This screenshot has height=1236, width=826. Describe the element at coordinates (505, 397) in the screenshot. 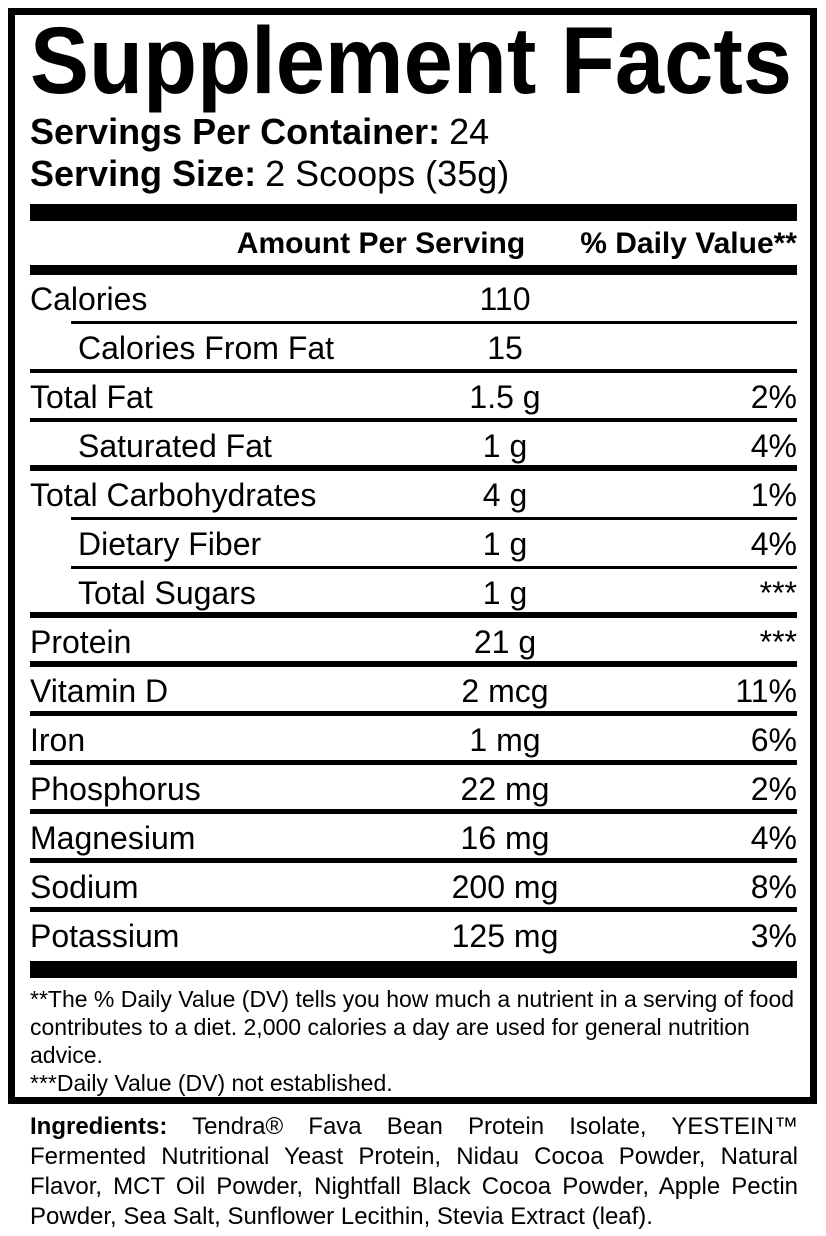

I see `nutrient-amount: 1.5 g` at that location.